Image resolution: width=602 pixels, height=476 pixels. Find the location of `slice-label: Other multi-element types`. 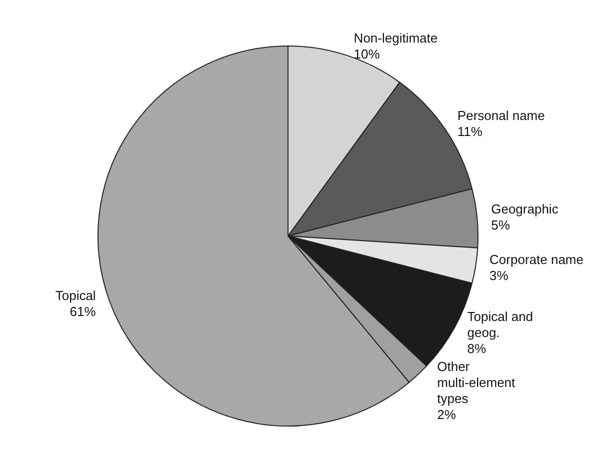

slice-label: Other multi-element types is located at coordinates (478, 382).